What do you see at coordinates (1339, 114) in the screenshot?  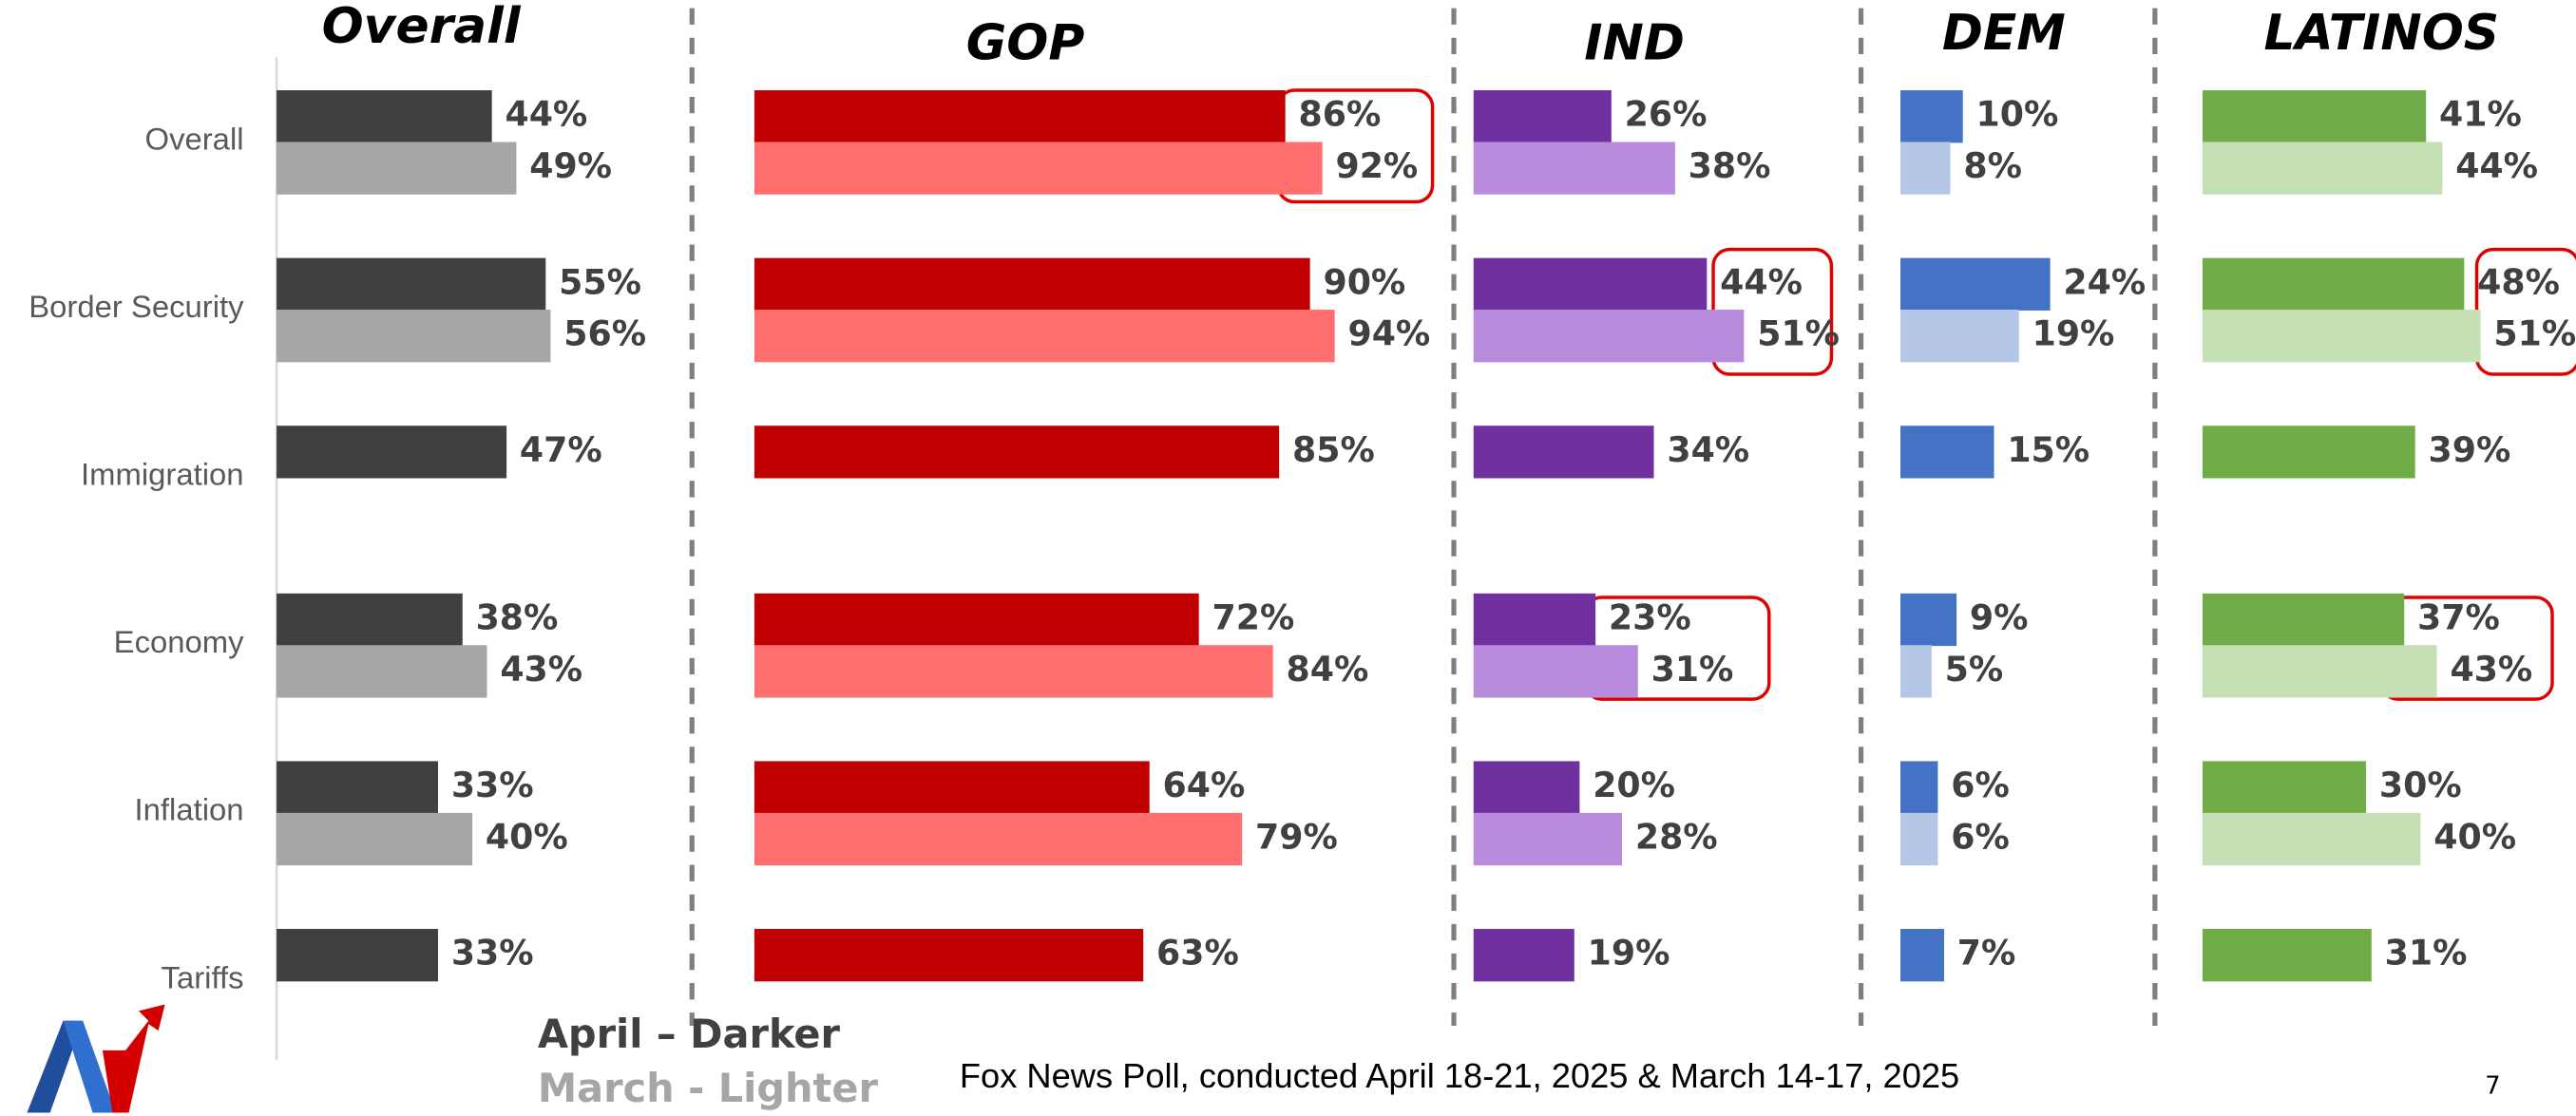 I see `value-label: 86%` at bounding box center [1339, 114].